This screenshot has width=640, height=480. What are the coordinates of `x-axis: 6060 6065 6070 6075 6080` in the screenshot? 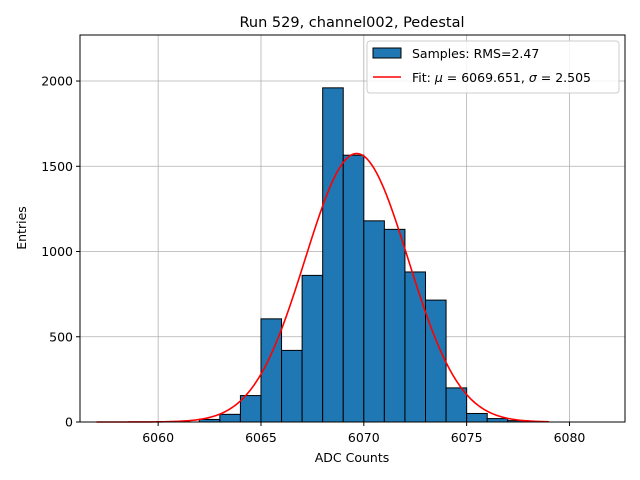 It's located at (363, 433).